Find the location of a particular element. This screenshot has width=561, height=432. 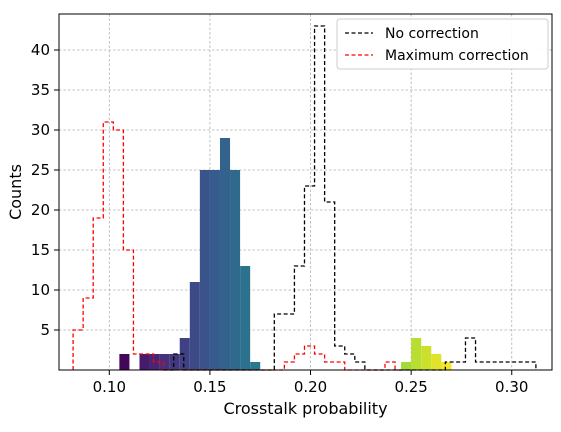

y-axis-label: Counts is located at coordinates (15, 192).